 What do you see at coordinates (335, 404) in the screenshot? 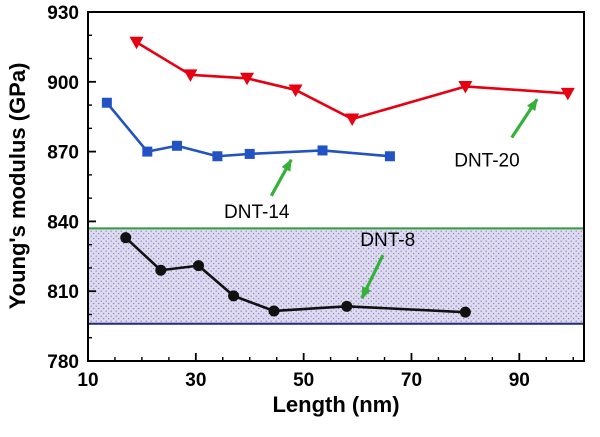
I see `x-axis-title: Length (nm)` at bounding box center [335, 404].